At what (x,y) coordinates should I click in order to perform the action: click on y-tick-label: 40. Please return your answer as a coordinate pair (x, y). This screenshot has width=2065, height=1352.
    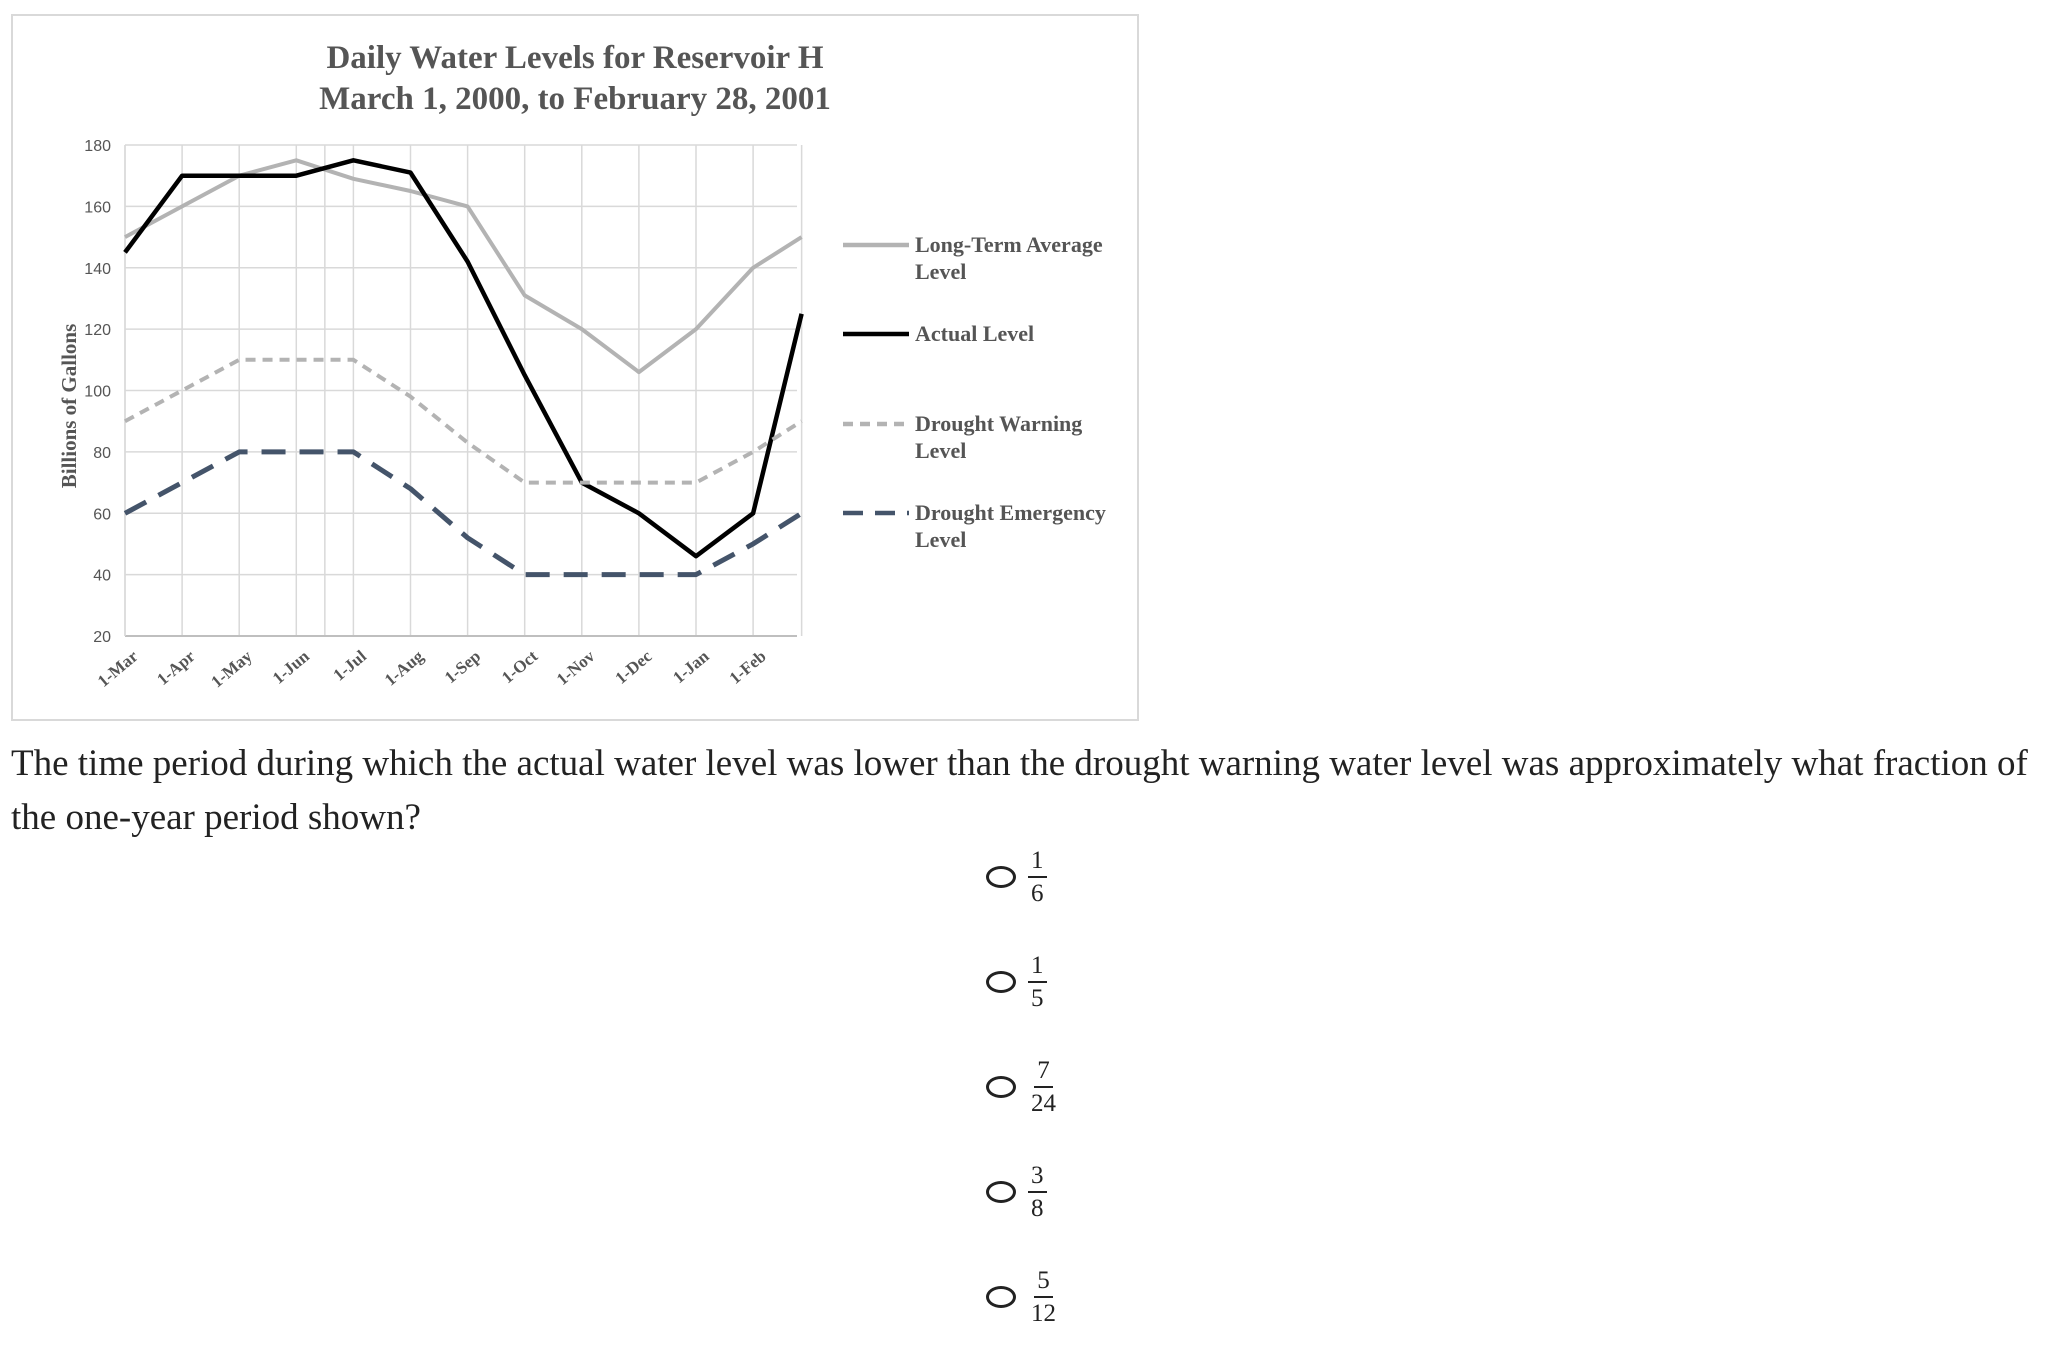
    Looking at the image, I should click on (102, 576).